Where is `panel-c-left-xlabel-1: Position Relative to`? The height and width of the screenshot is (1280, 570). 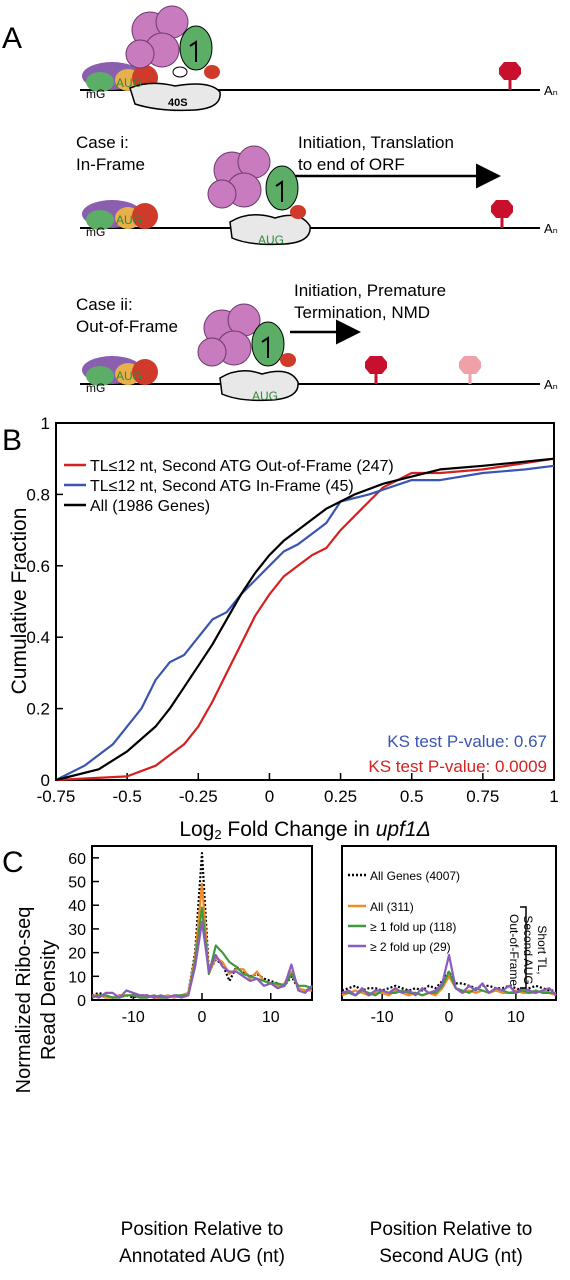
panel-c-left-xlabel-1: Position Relative to is located at coordinates (202, 1229).